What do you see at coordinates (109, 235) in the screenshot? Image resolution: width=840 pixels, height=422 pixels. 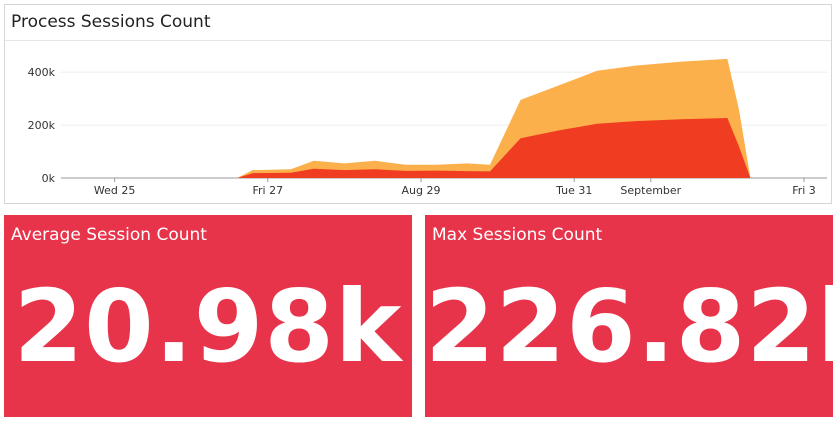 I see `average-session-count-title: Average Session Count` at bounding box center [109, 235].